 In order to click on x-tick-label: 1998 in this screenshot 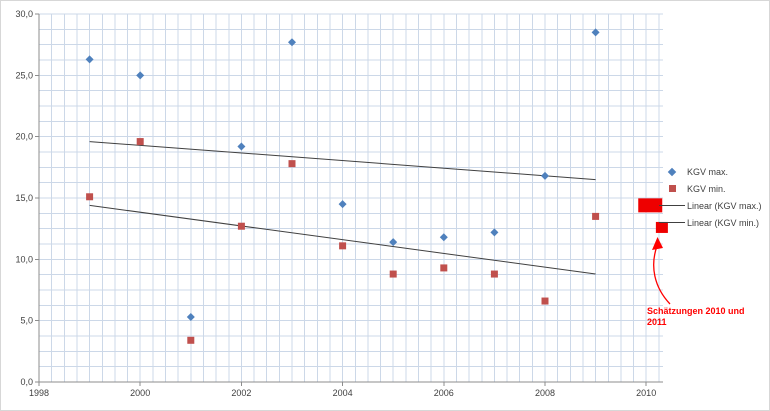, I will do `click(39, 393)`.